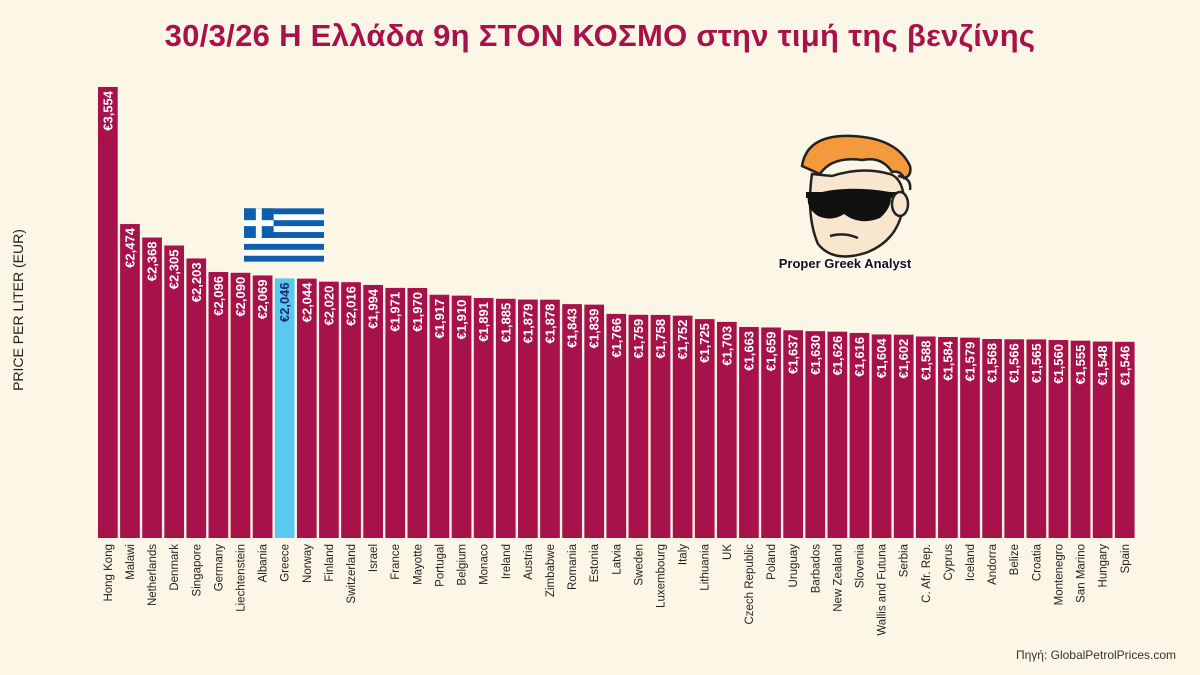  I want to click on data-label-liechtenstein: €2,090, so click(240, 297).